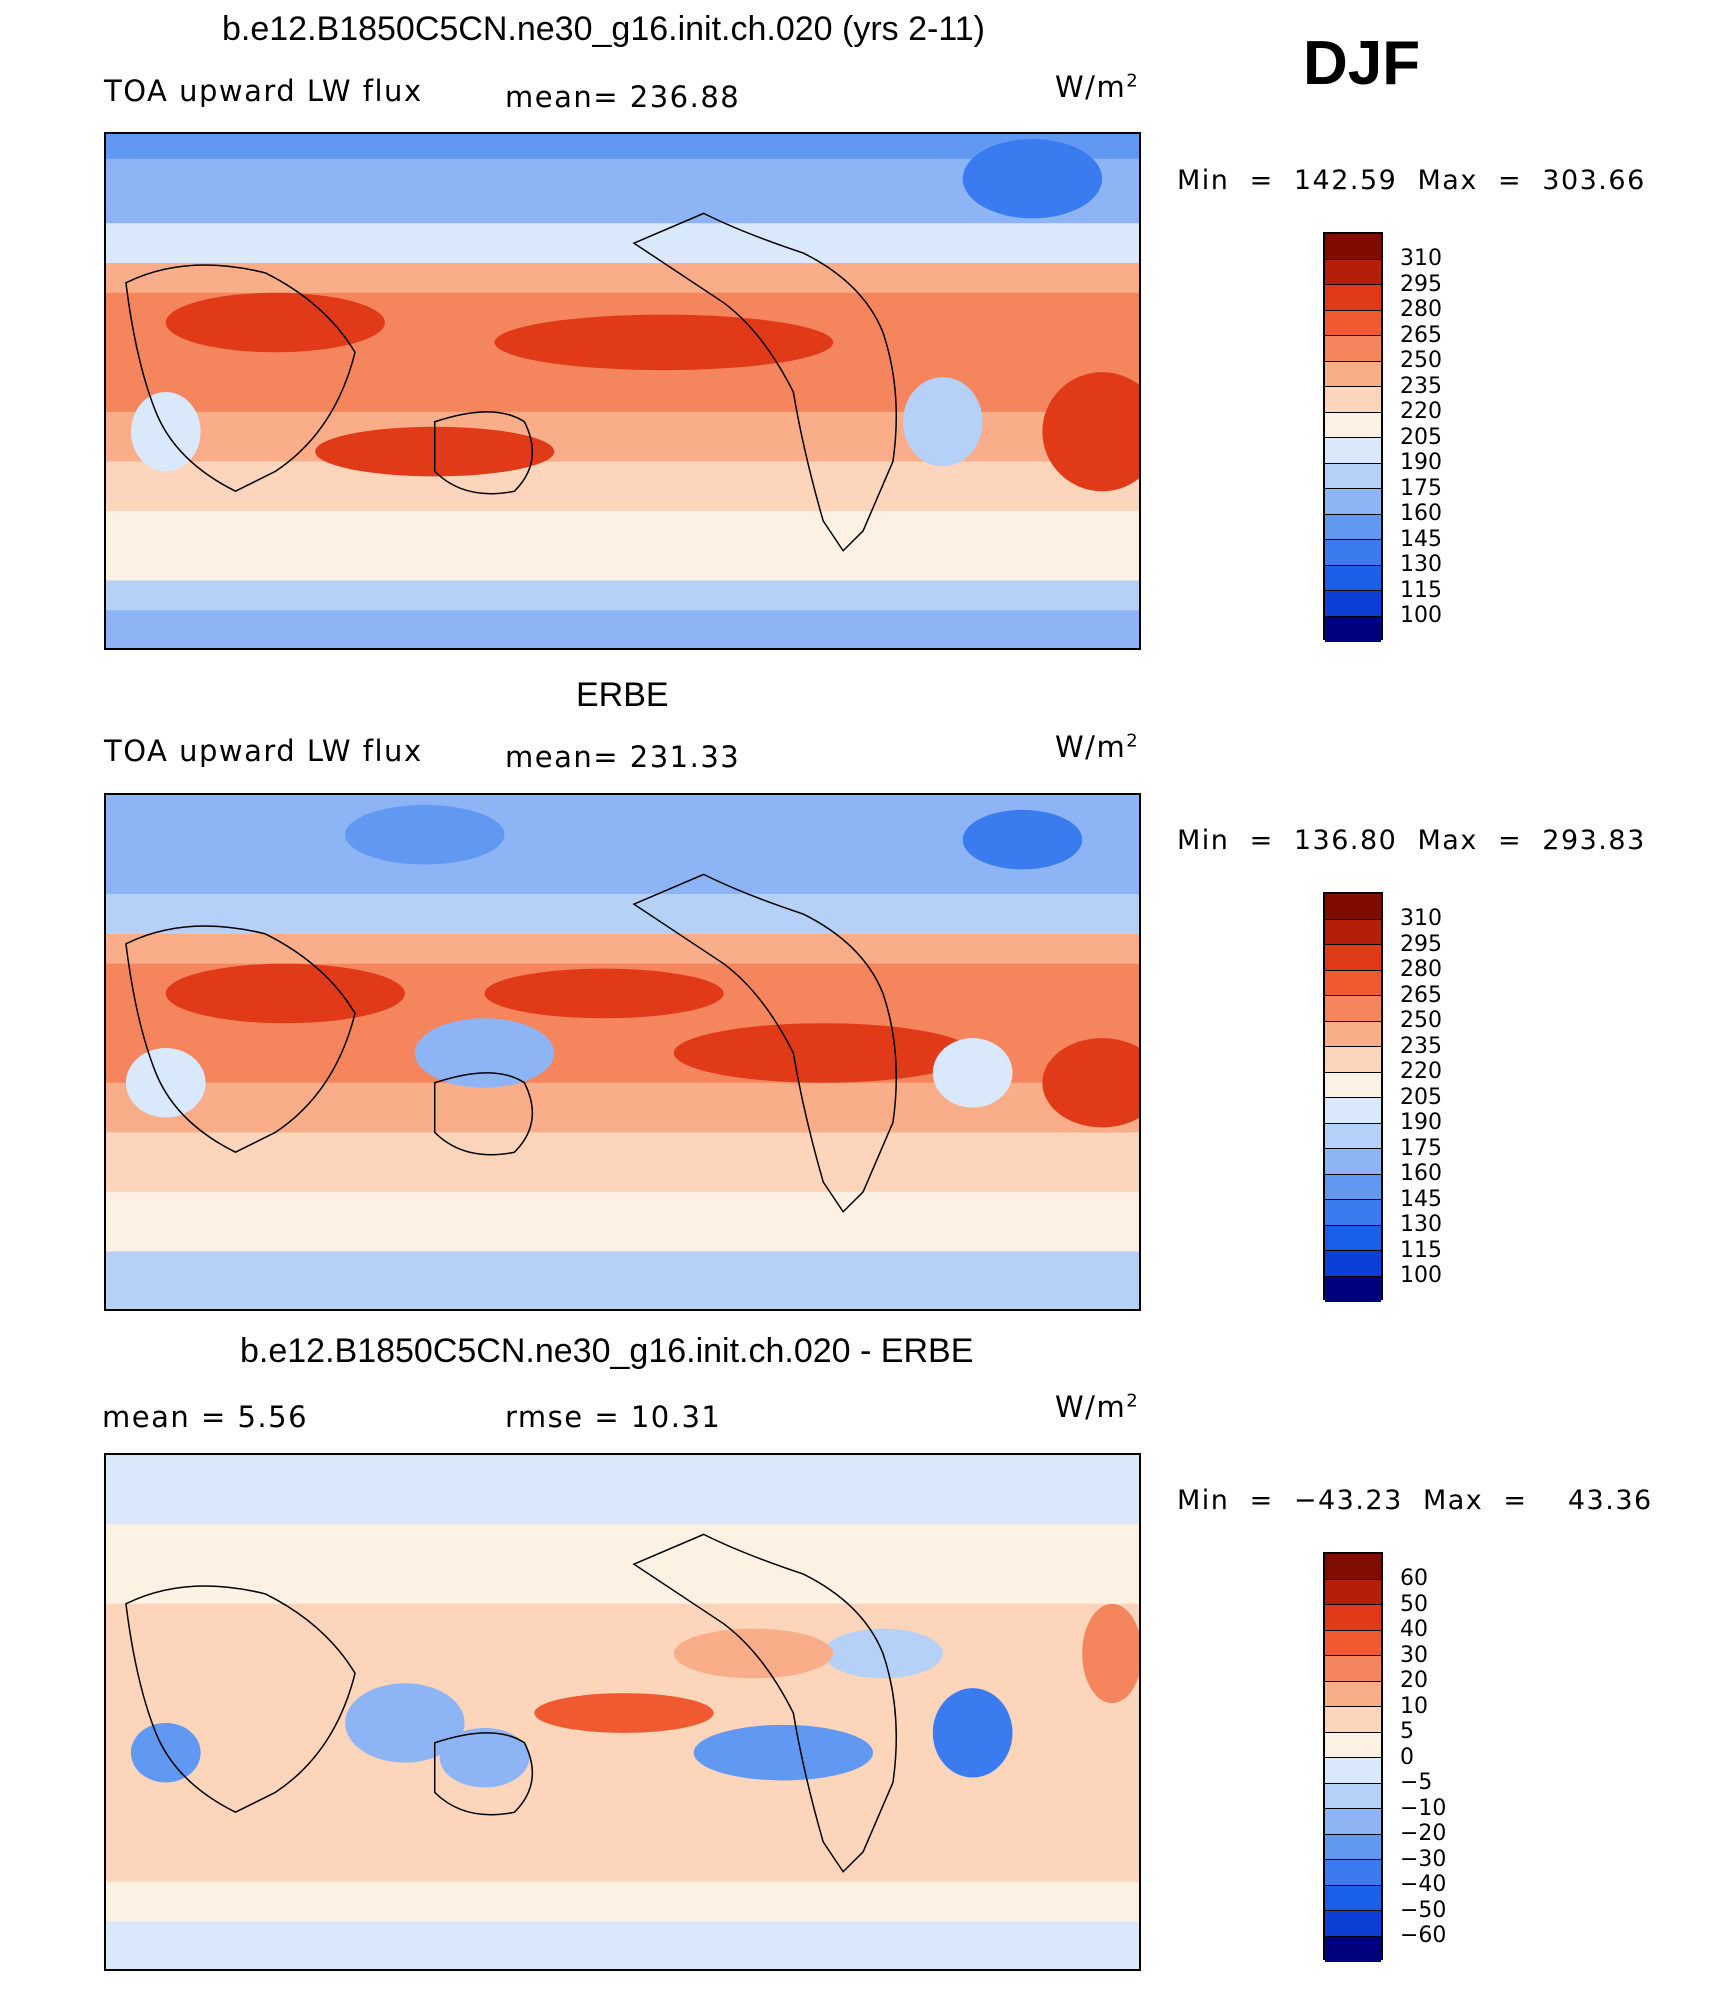  I want to click on panel1-level: 190, so click(1421, 462).